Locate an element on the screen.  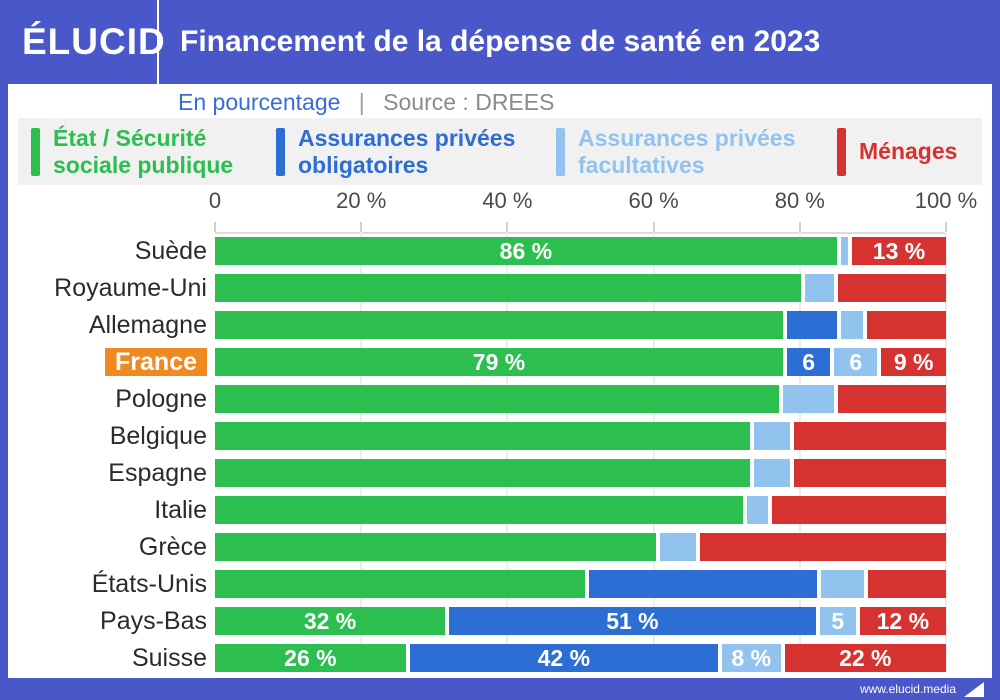
country-label: Allemagne is located at coordinates (147, 325).